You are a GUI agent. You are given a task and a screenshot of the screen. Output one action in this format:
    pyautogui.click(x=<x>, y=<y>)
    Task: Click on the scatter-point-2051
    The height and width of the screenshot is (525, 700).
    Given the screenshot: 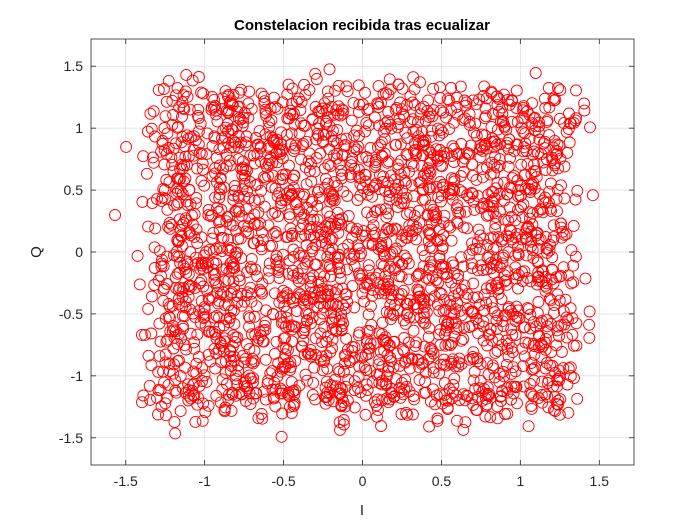 What is the action you would take?
    pyautogui.click(x=477, y=270)
    